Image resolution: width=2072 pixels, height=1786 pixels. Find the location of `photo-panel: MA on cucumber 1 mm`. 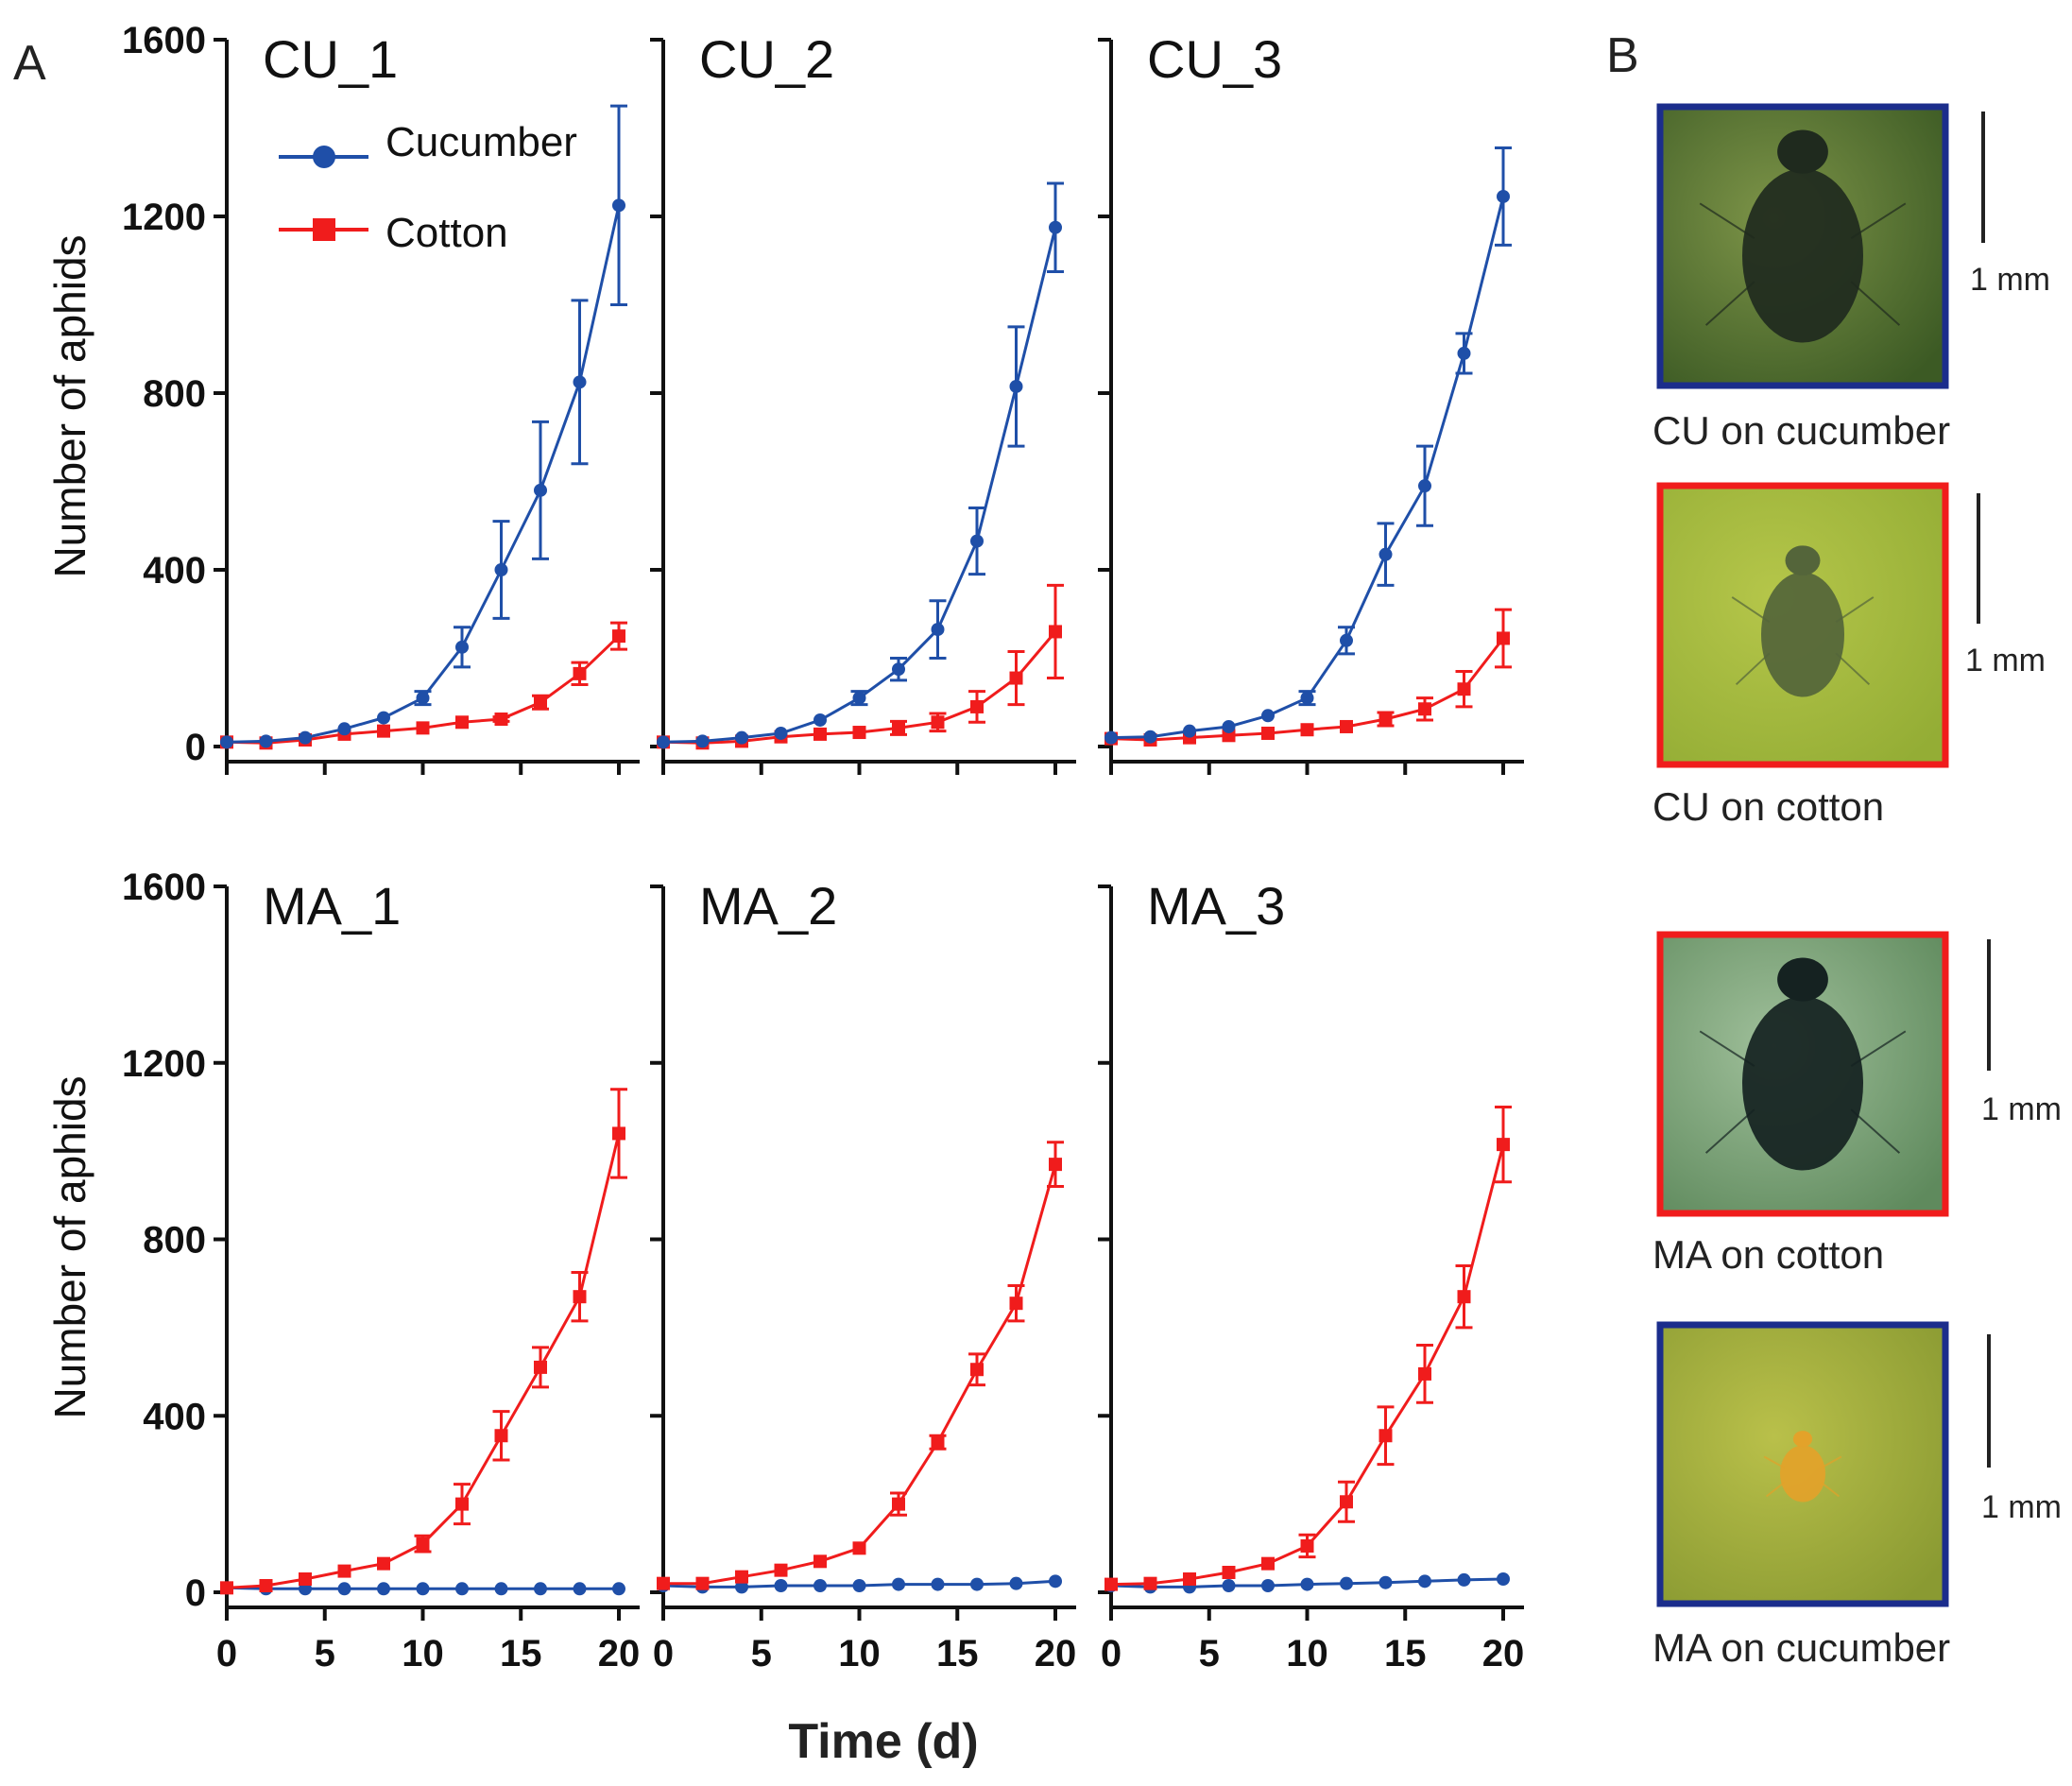

photo-panel: MA on cucumber 1 mm is located at coordinates (1857, 1496).